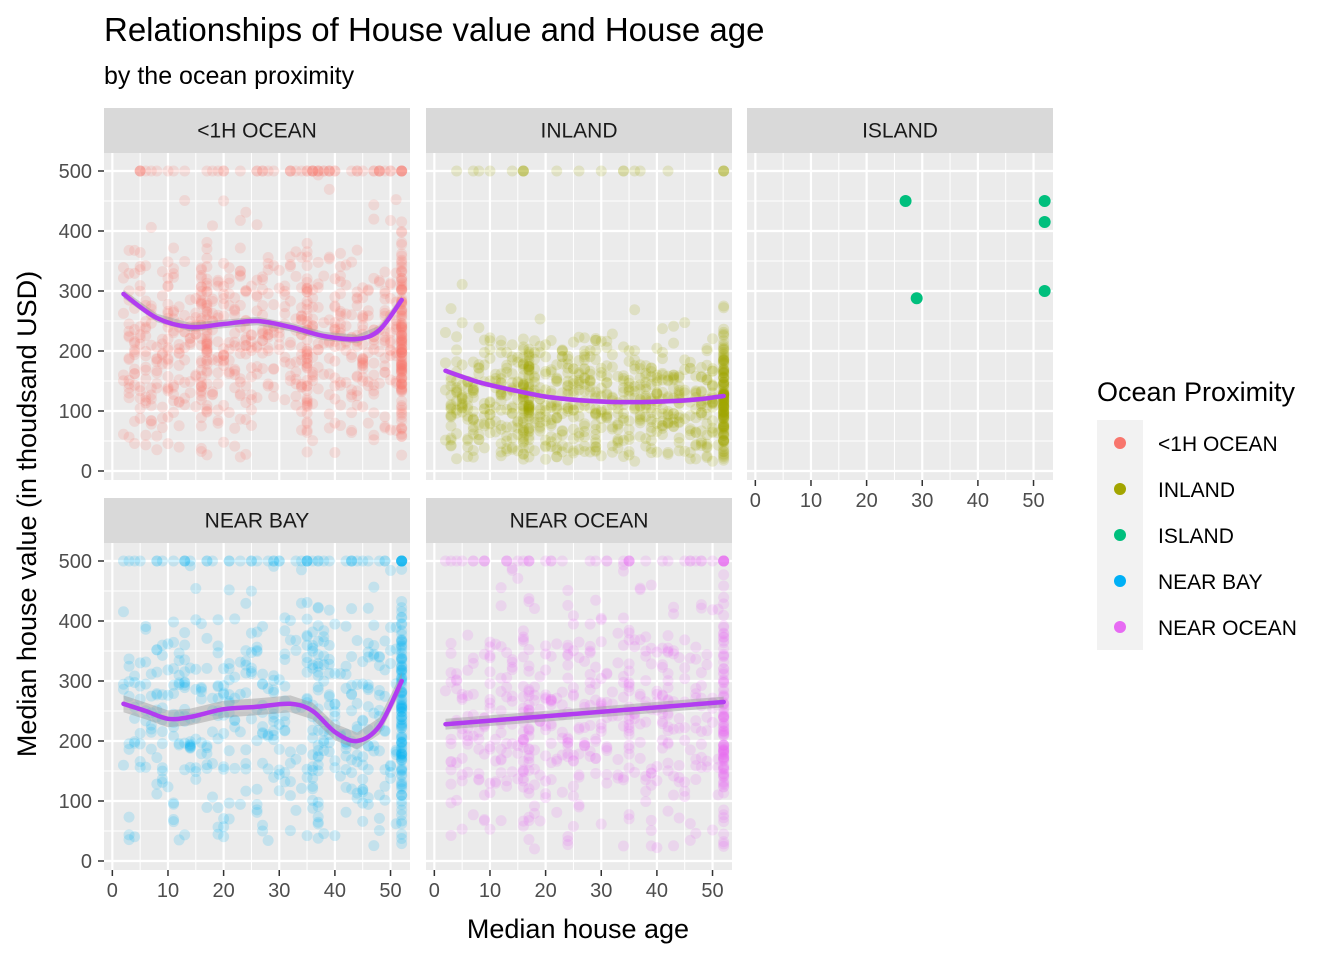 The image size is (1344, 960). Describe the element at coordinates (1120, 535) in the screenshot. I see `legend-swatch` at that location.